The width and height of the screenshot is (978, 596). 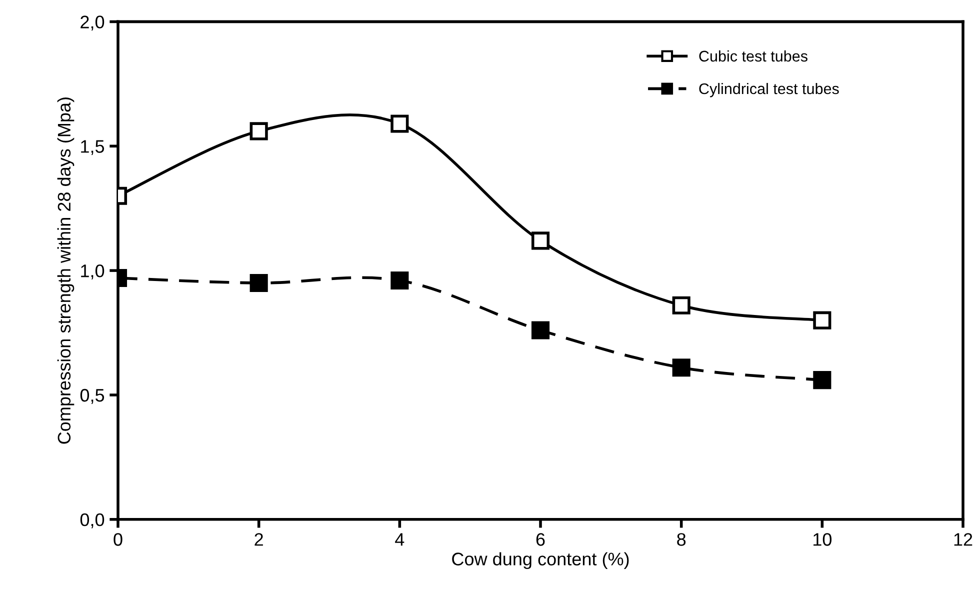 What do you see at coordinates (92, 272) in the screenshot?
I see `y-tick-label: 1,0` at bounding box center [92, 272].